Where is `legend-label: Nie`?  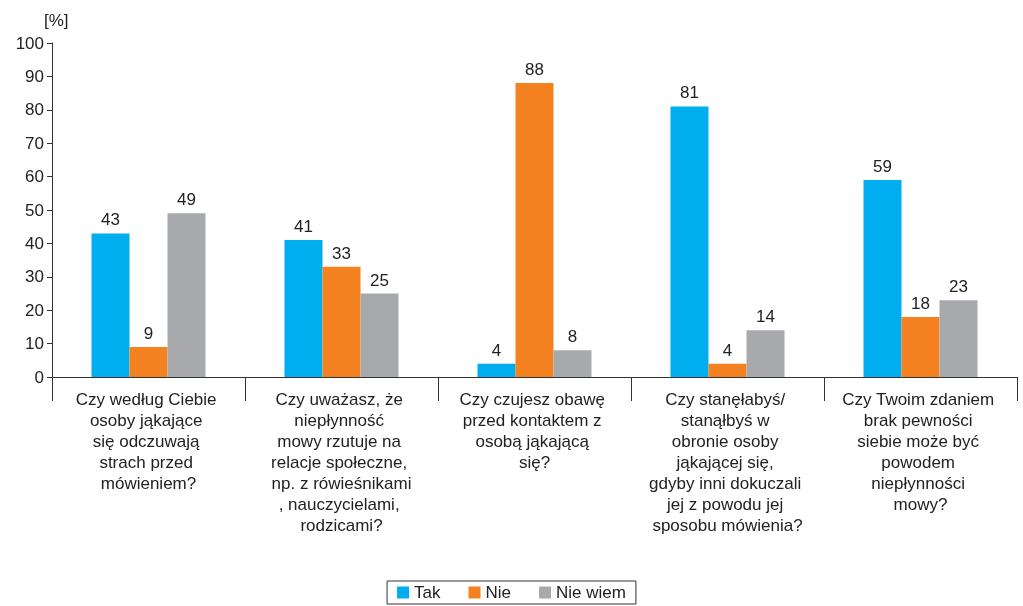
legend-label: Nie is located at coordinates (498, 592).